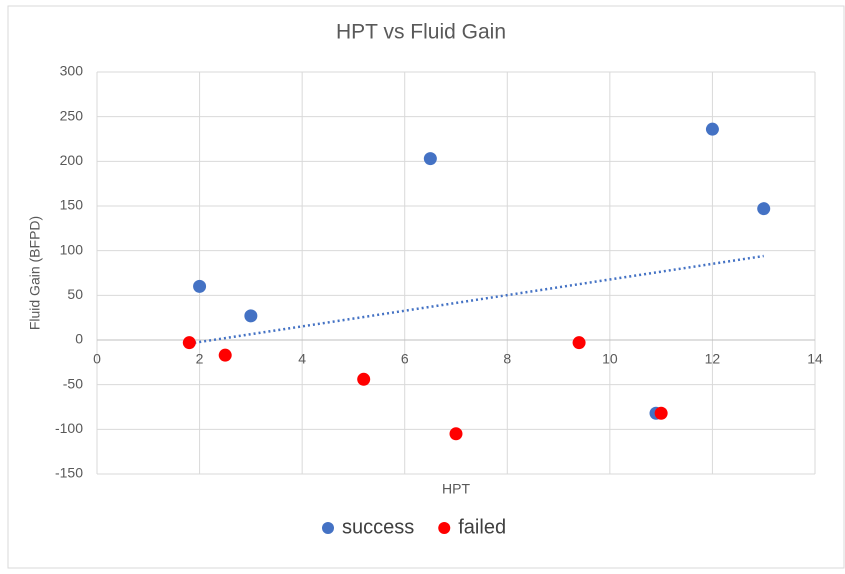 This screenshot has width=845, height=574. What do you see at coordinates (69, 428) in the screenshot?
I see `y-tick-label: -100` at bounding box center [69, 428].